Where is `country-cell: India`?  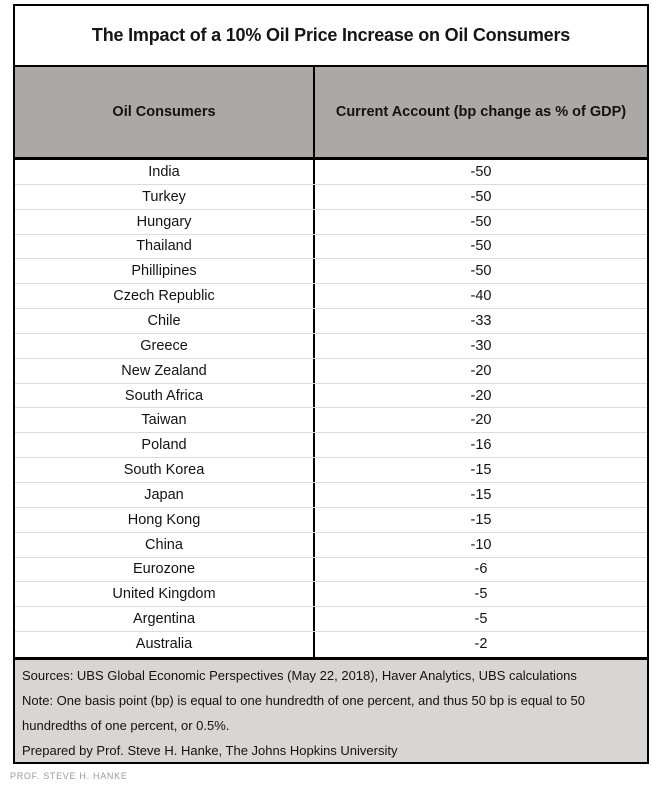 country-cell: India is located at coordinates (165, 172).